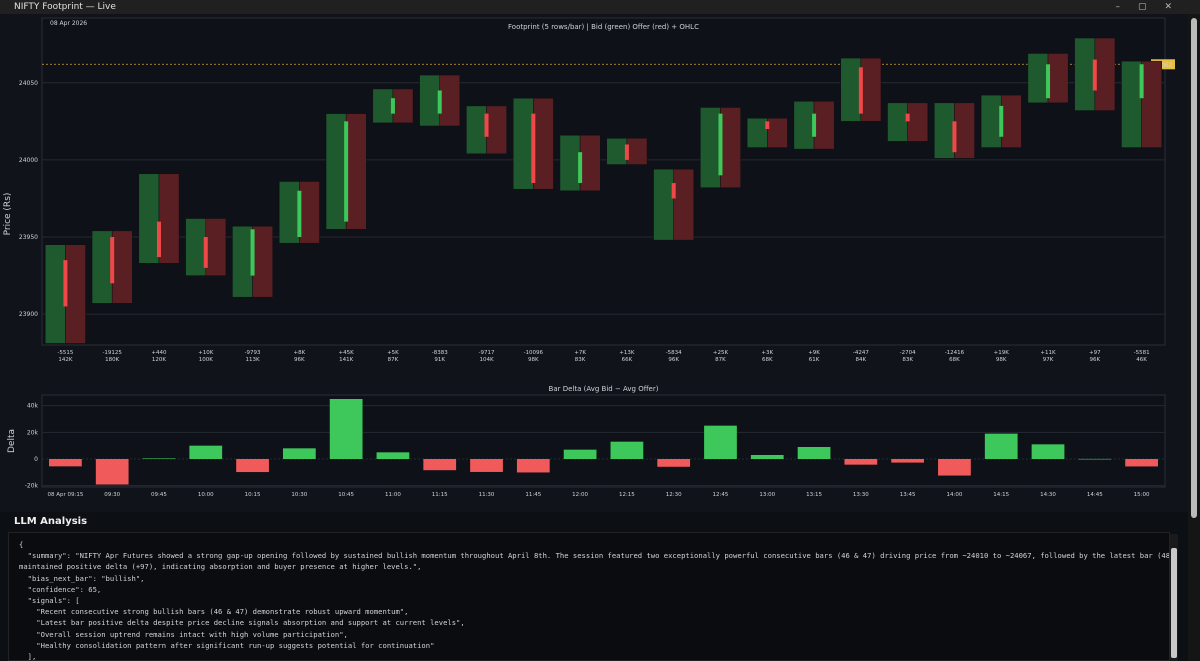 This screenshot has width=1200, height=661. I want to click on volume-label: 87K, so click(720, 360).